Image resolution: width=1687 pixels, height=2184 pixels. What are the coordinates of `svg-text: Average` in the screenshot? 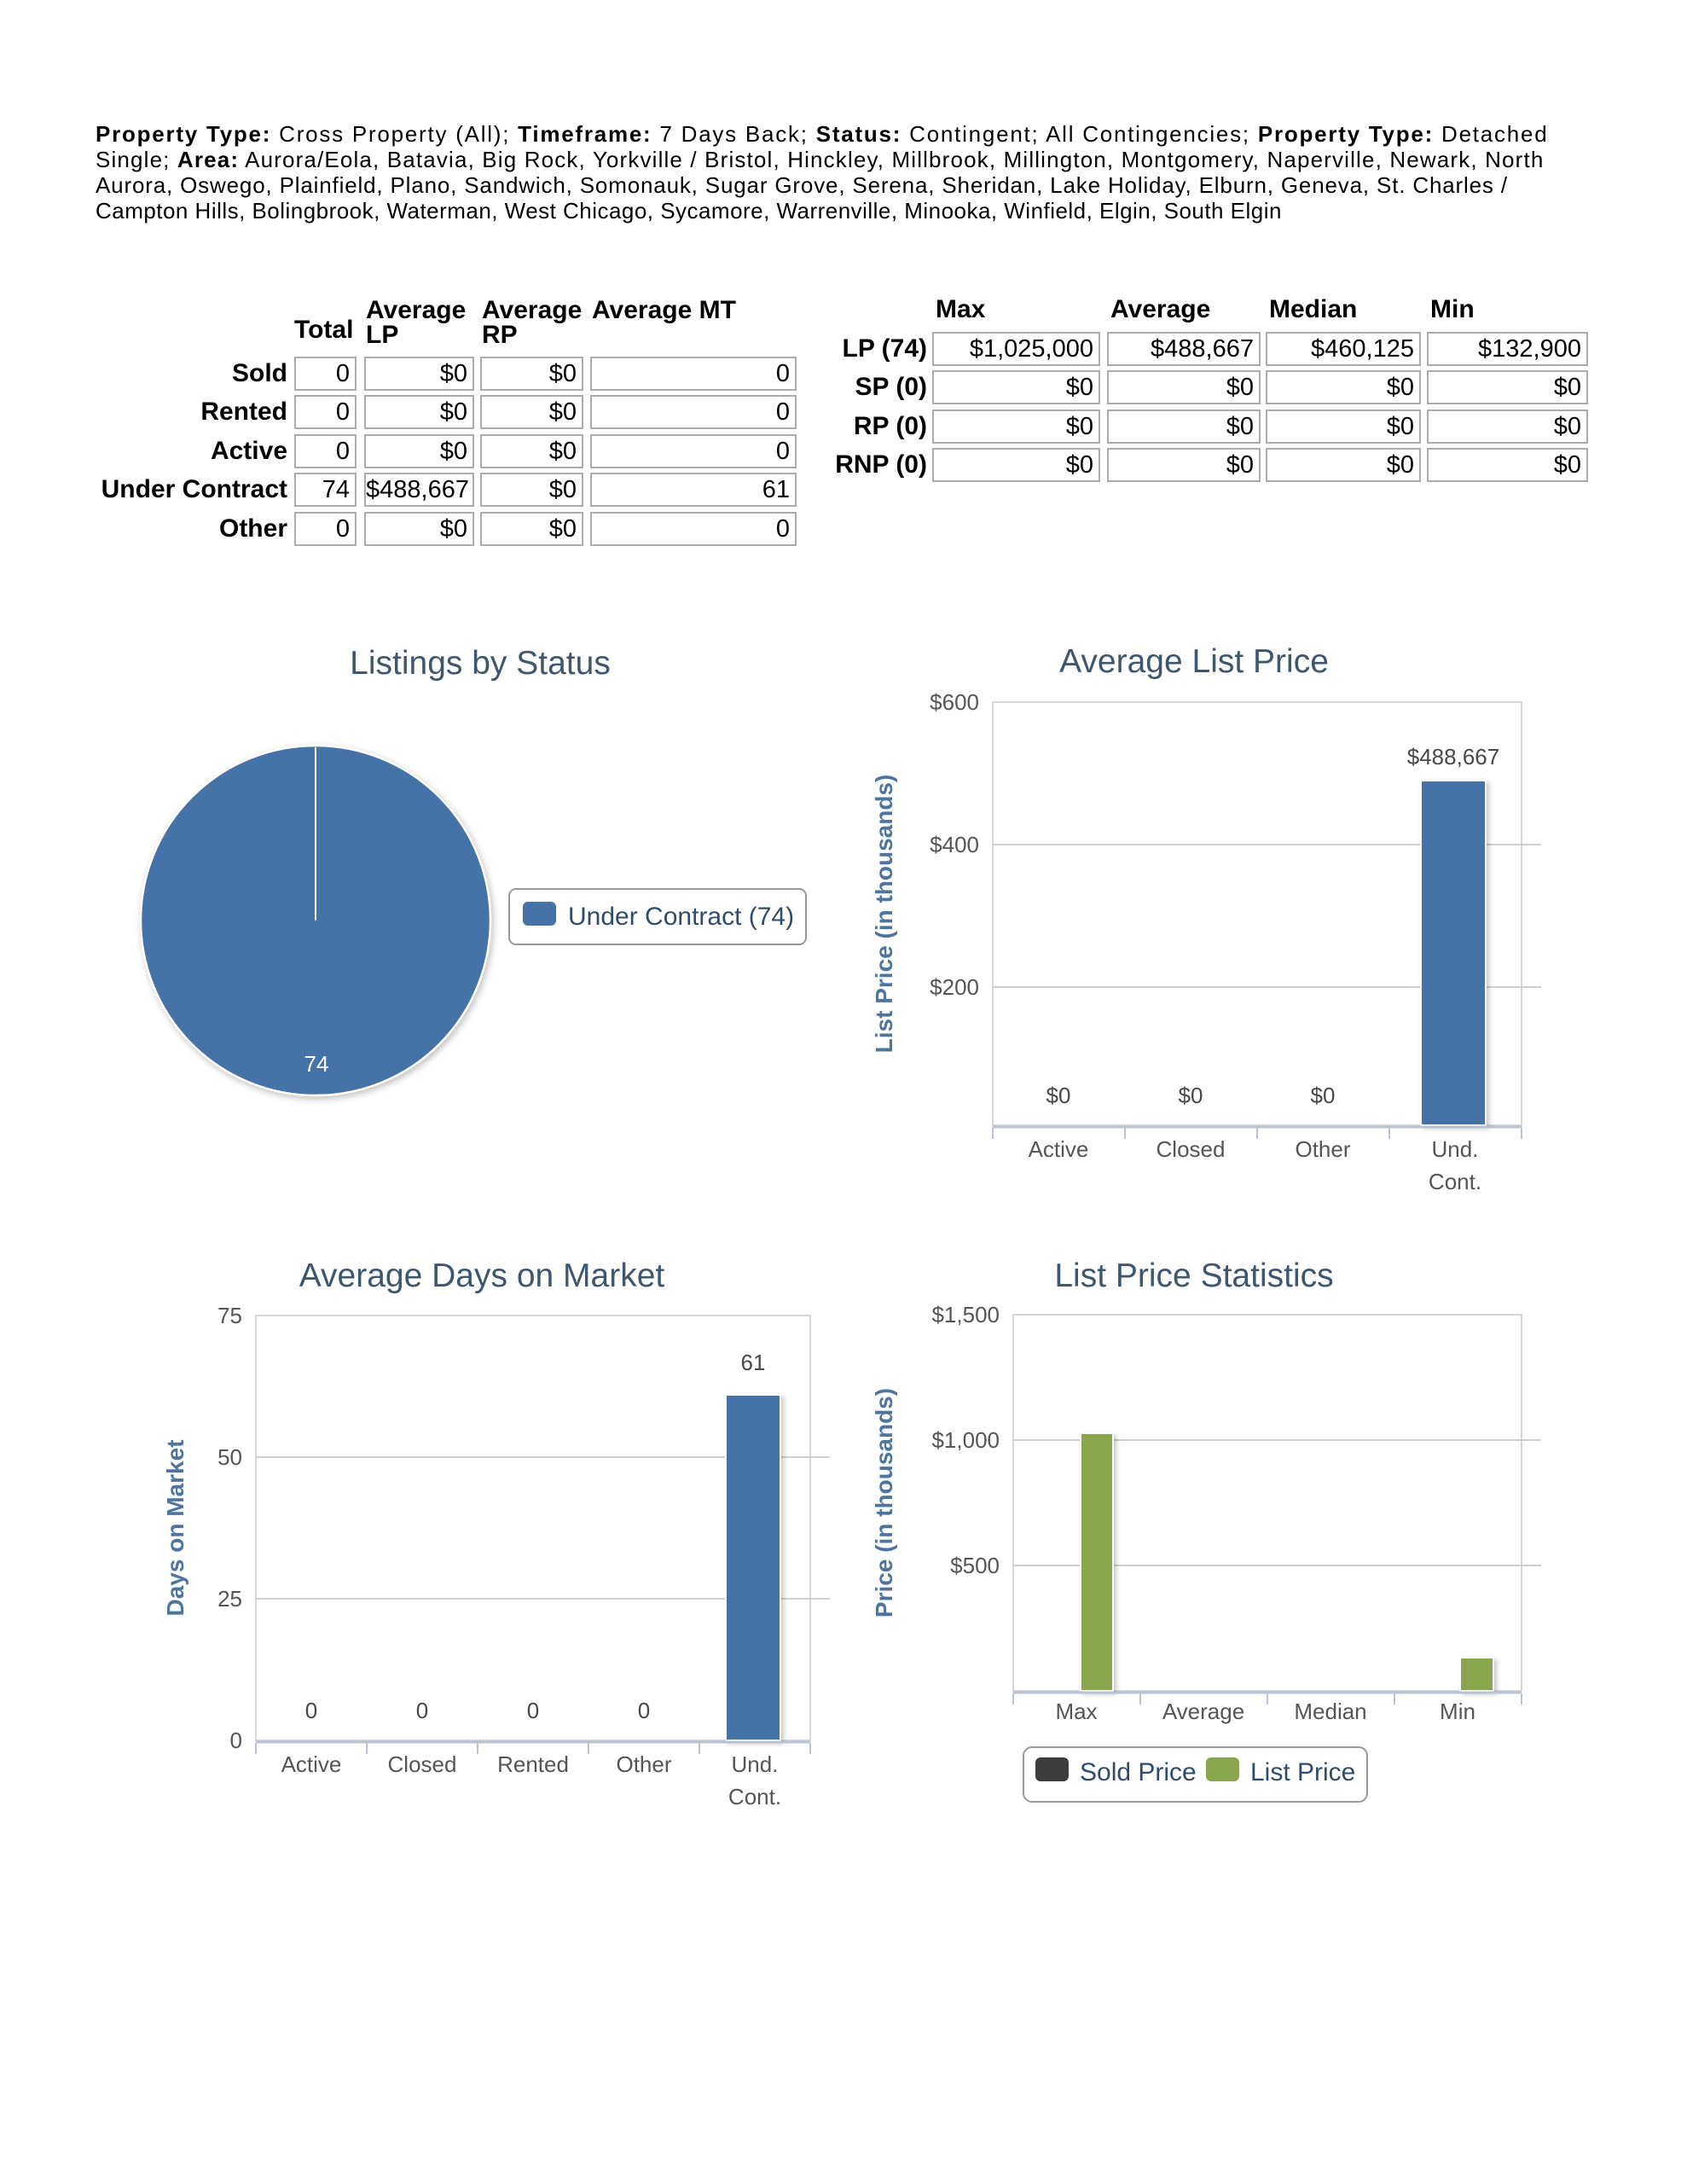 It's located at (1203, 1711).